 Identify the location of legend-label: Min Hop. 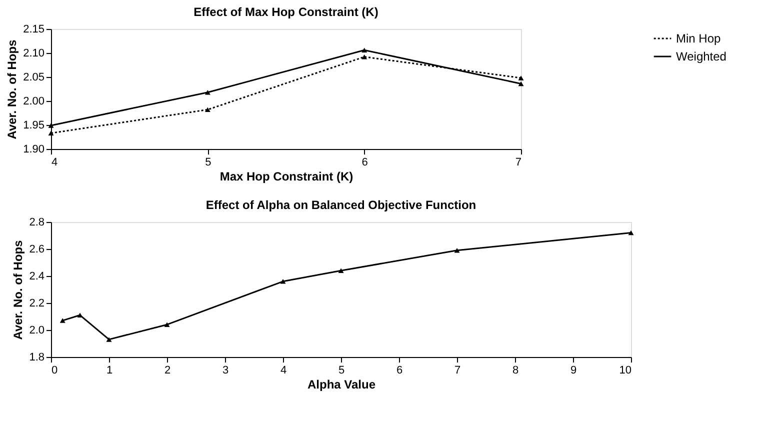
(699, 39).